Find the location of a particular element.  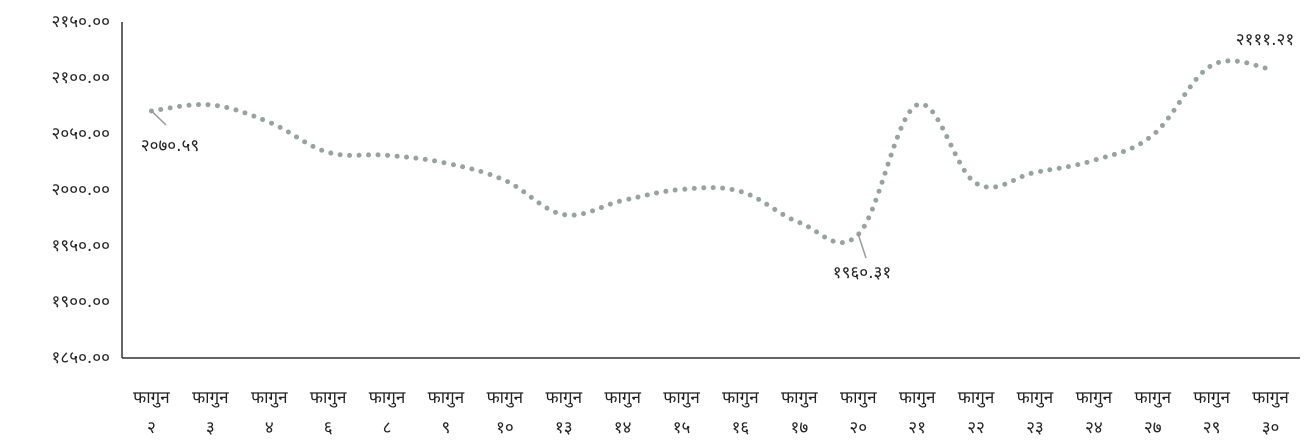

y-tick-label: २१५०.०० is located at coordinates (81, 22).